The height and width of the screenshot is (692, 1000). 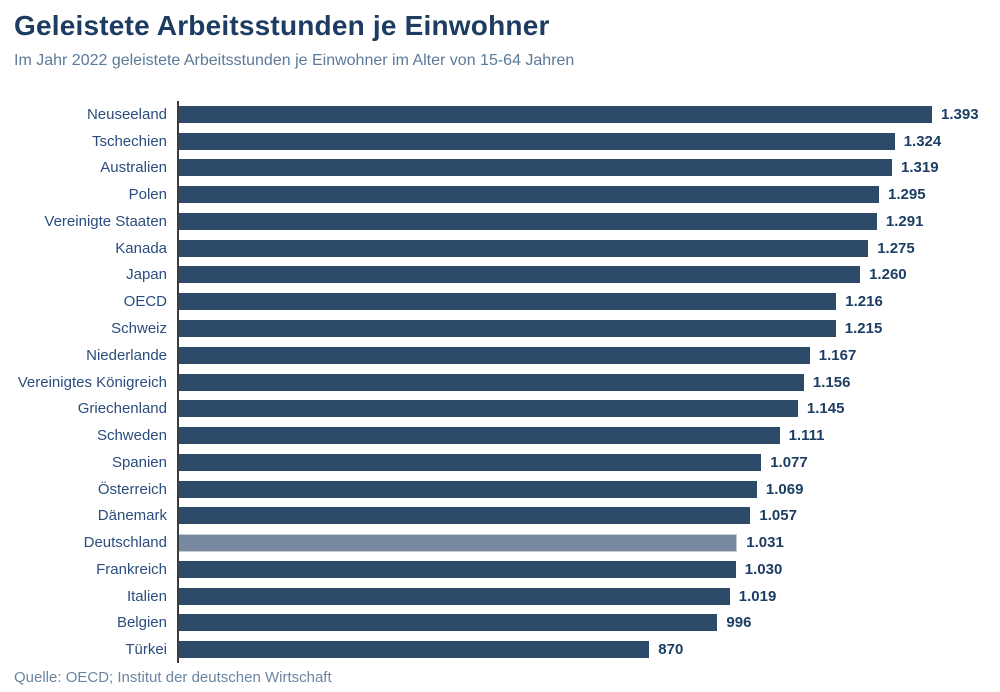 What do you see at coordinates (146, 275) in the screenshot?
I see `category-label: Japan` at bounding box center [146, 275].